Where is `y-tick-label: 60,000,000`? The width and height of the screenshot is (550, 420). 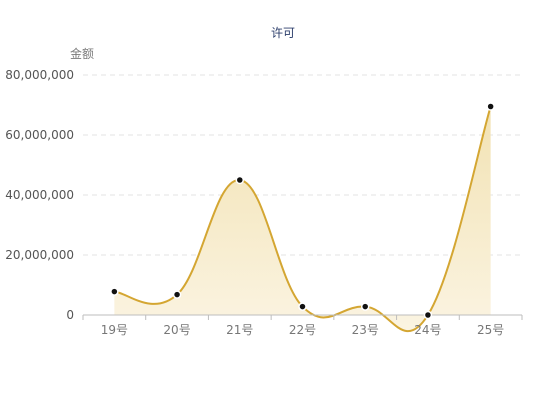
y-tick-label: 60,000,000 is located at coordinates (39, 135).